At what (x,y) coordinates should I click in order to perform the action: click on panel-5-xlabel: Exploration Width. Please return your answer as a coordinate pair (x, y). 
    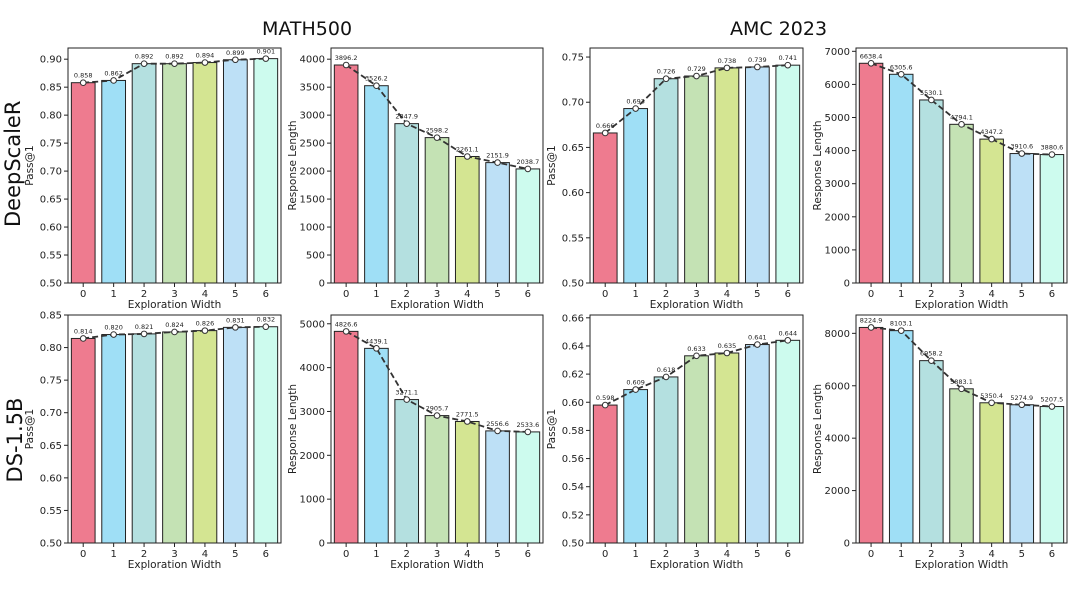
    Looking at the image, I should click on (175, 565).